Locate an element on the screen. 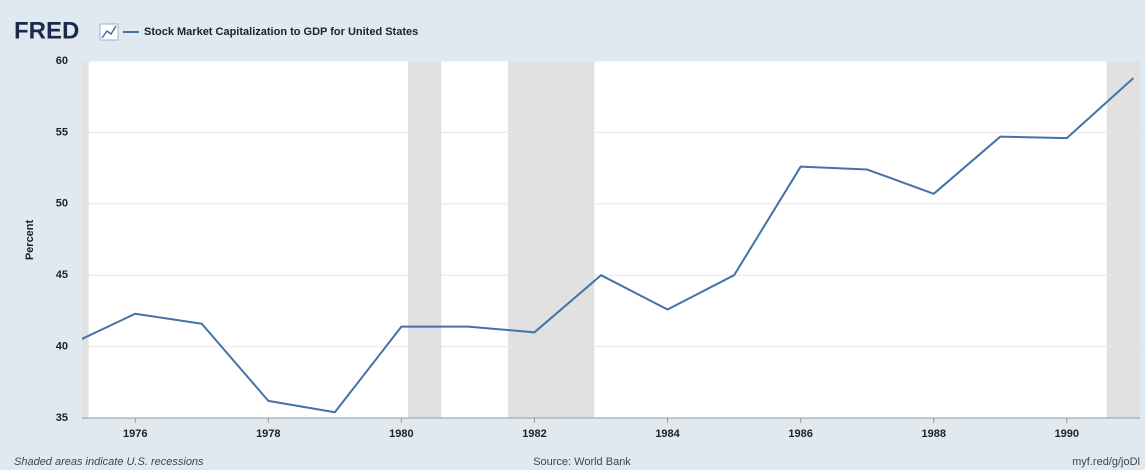 The width and height of the screenshot is (1145, 470). y-tick-label: 50 is located at coordinates (62, 204).